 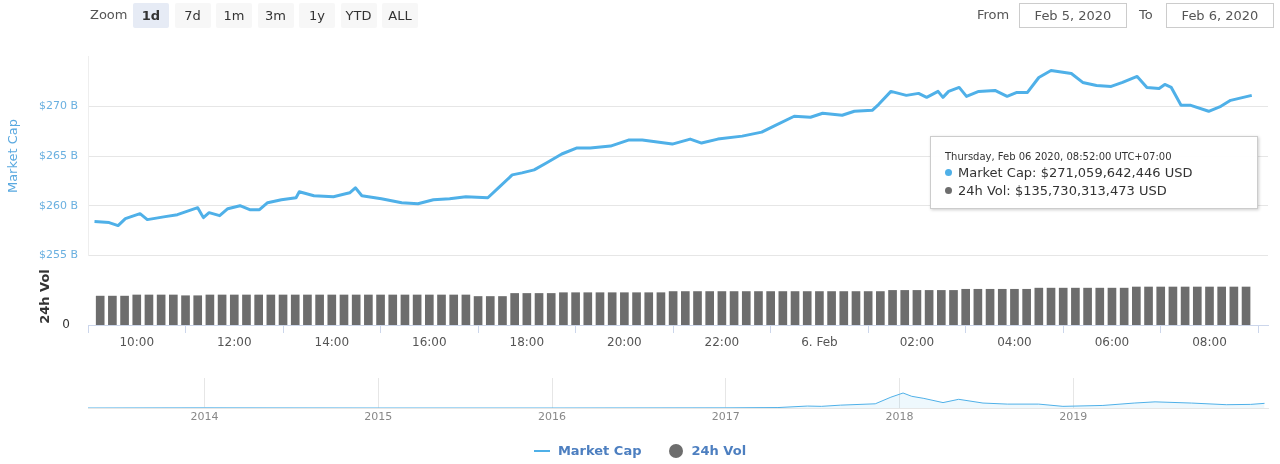 What do you see at coordinates (1112, 342) in the screenshot?
I see `x-tick-label: 06:00` at bounding box center [1112, 342].